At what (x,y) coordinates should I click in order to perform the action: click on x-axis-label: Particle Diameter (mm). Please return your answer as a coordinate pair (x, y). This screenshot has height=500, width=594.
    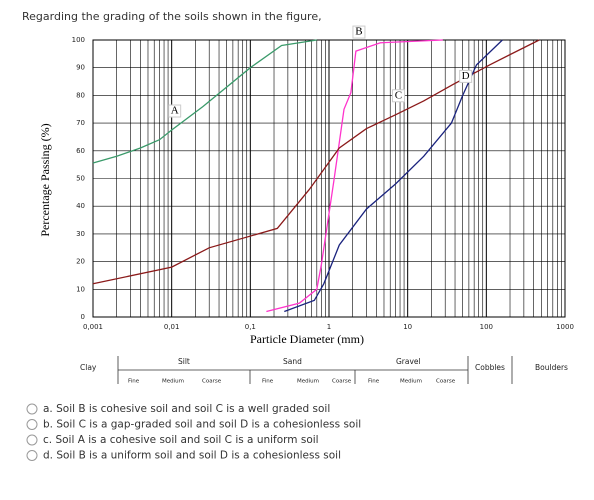
    Looking at the image, I should click on (307, 339).